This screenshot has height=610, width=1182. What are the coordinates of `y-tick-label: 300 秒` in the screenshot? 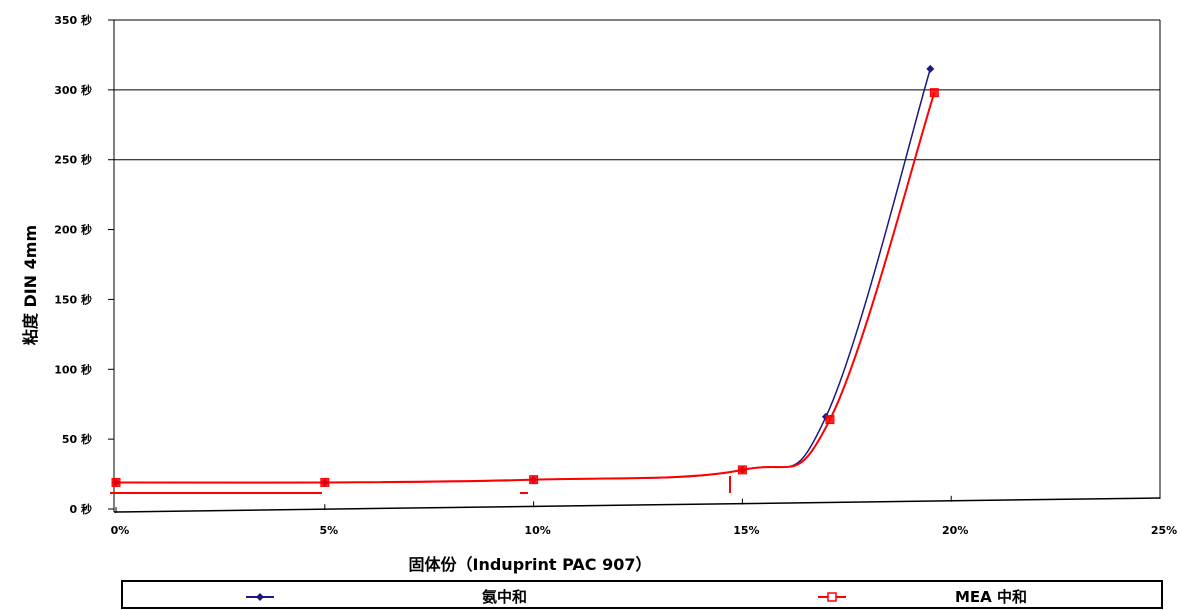 It's located at (73, 90).